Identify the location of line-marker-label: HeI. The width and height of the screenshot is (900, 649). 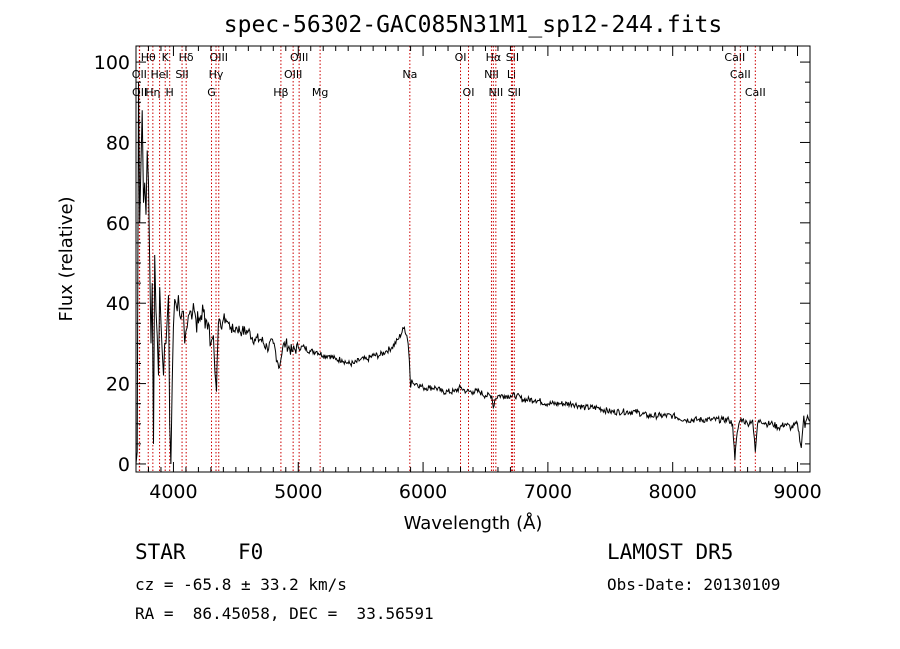
(159, 74).